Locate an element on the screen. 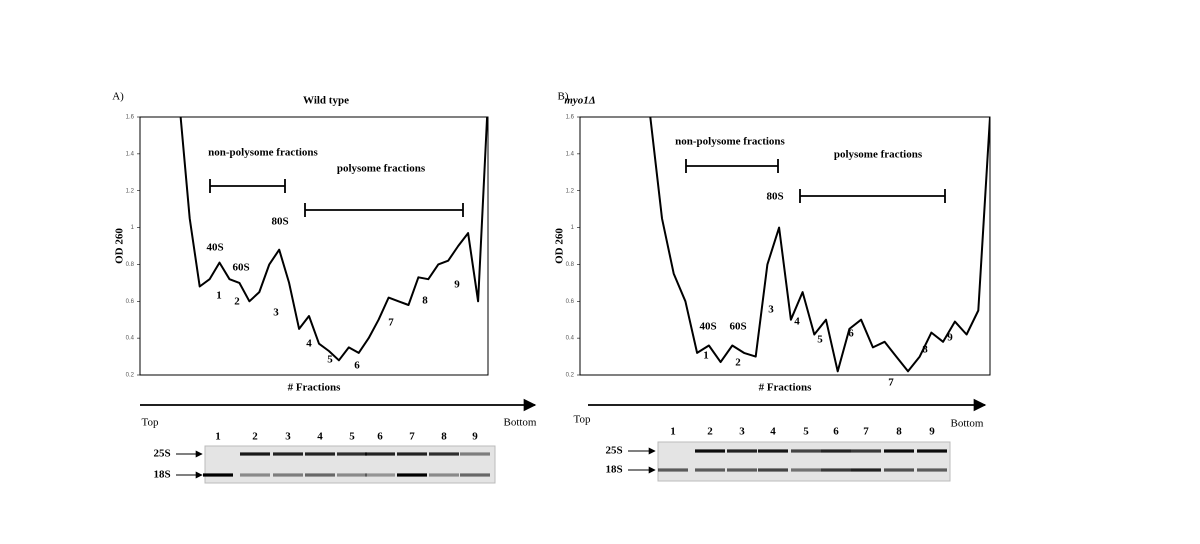 This screenshot has width=1200, height=544. annotation: 1 is located at coordinates (219, 296).